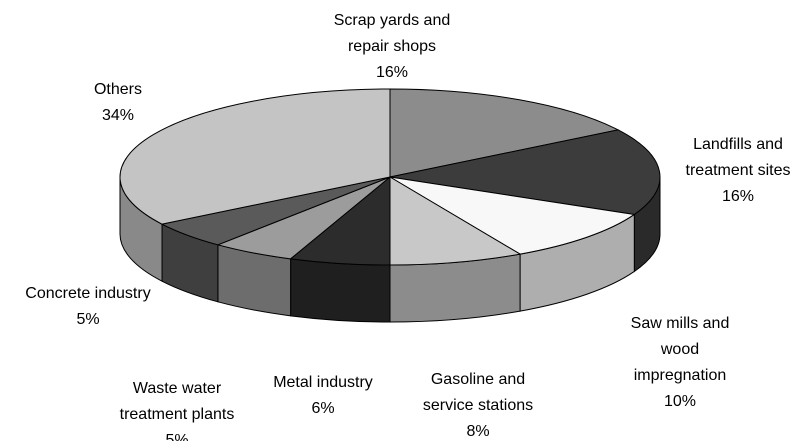  Describe the element at coordinates (392, 33) in the screenshot. I see `category-name: Scrap yards and repair shops` at that location.